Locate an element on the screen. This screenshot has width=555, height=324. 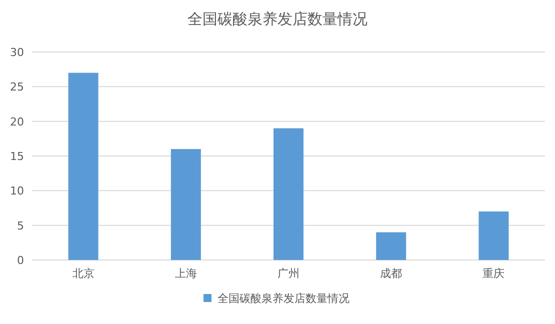
x-tick-label: 北京 is located at coordinates (83, 273).